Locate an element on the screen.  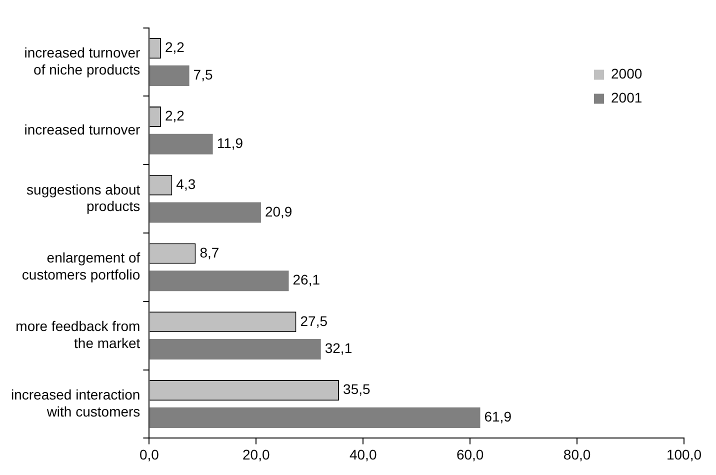
data-label: 61,9 is located at coordinates (498, 416).